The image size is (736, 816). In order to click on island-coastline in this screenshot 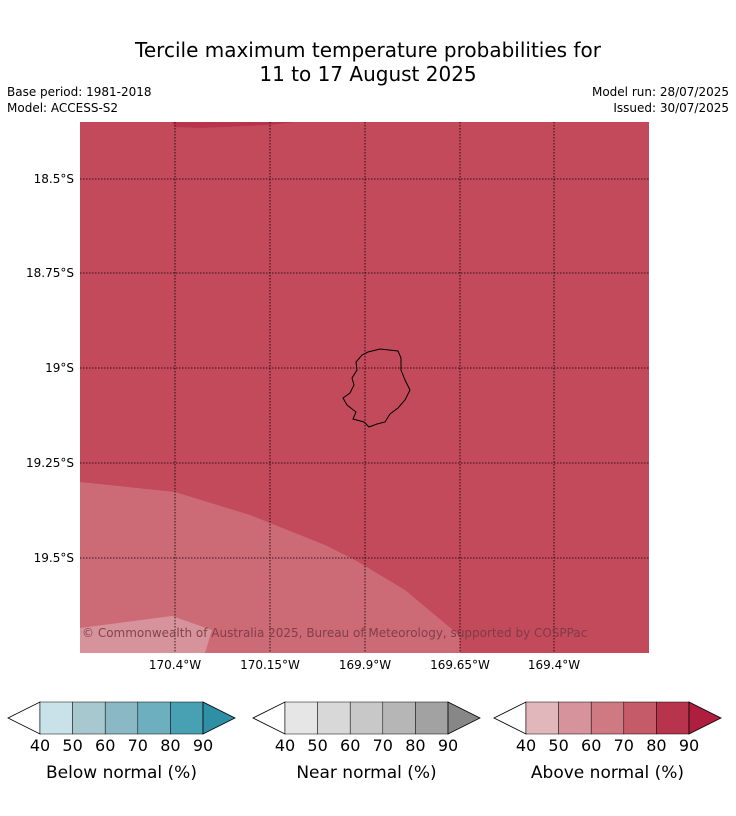, I will do `click(376, 388)`.